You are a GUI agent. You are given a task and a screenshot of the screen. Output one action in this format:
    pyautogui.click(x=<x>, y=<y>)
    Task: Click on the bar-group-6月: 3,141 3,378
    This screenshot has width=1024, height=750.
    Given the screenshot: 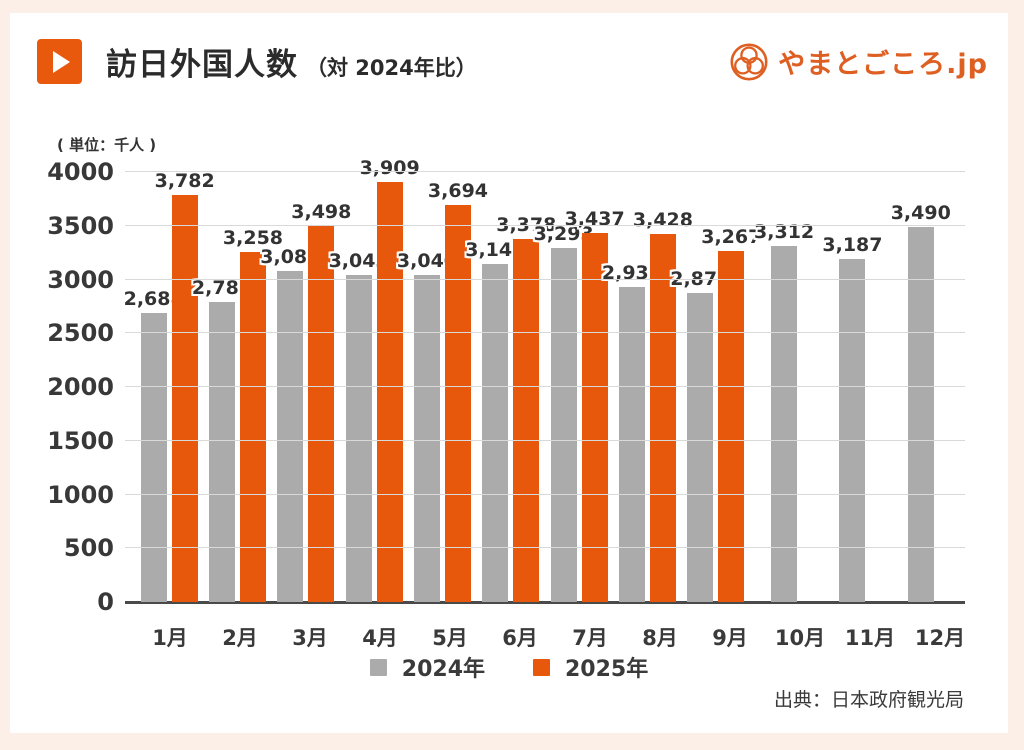 What is the action you would take?
    pyautogui.click(x=510, y=387)
    